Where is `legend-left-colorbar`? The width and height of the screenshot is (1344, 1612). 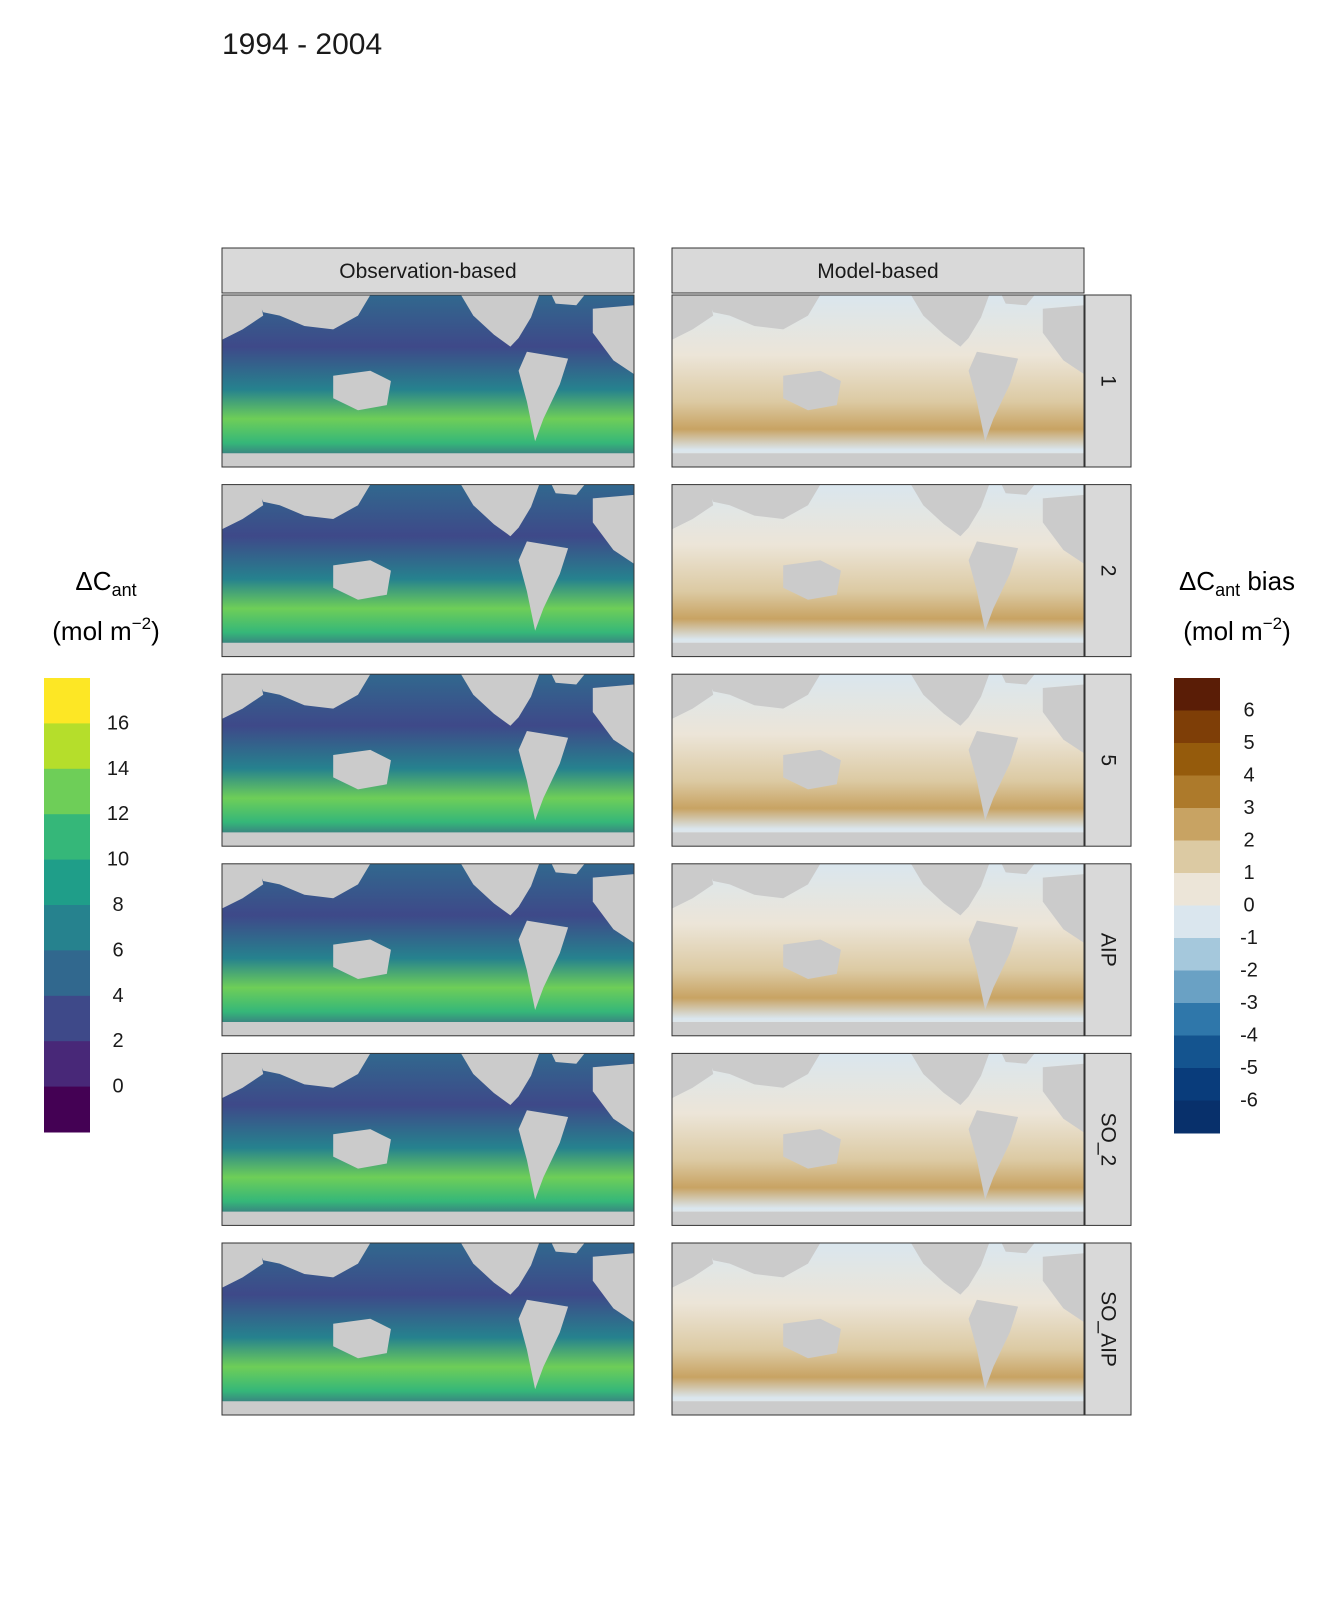 legend-left-colorbar is located at coordinates (67, 905).